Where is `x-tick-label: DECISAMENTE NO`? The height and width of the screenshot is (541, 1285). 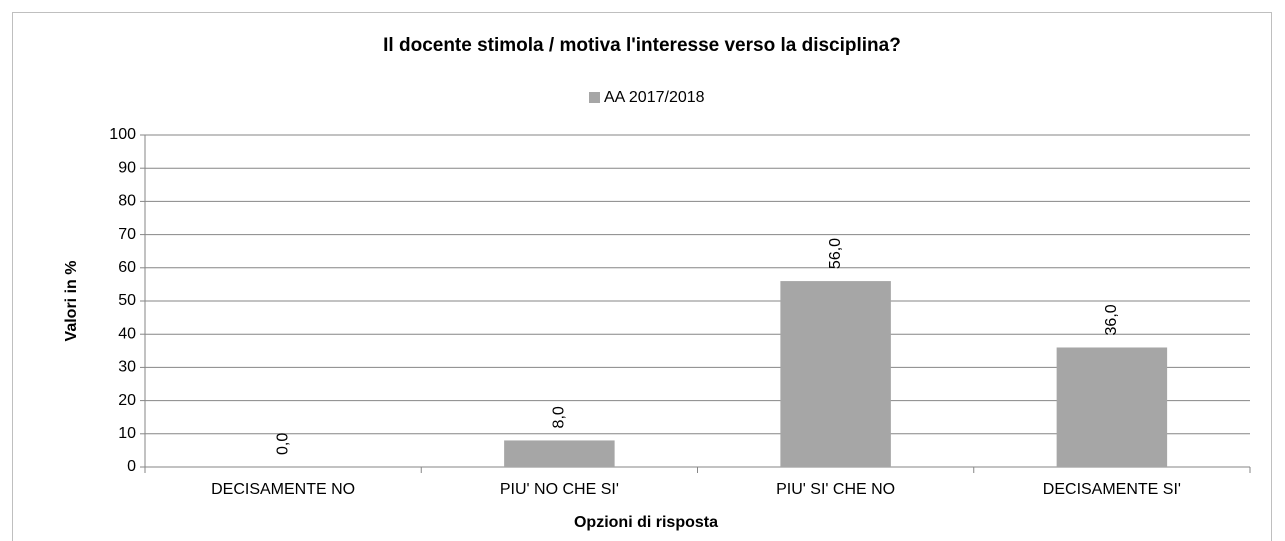
x-tick-label: DECISAMENTE NO is located at coordinates (283, 489).